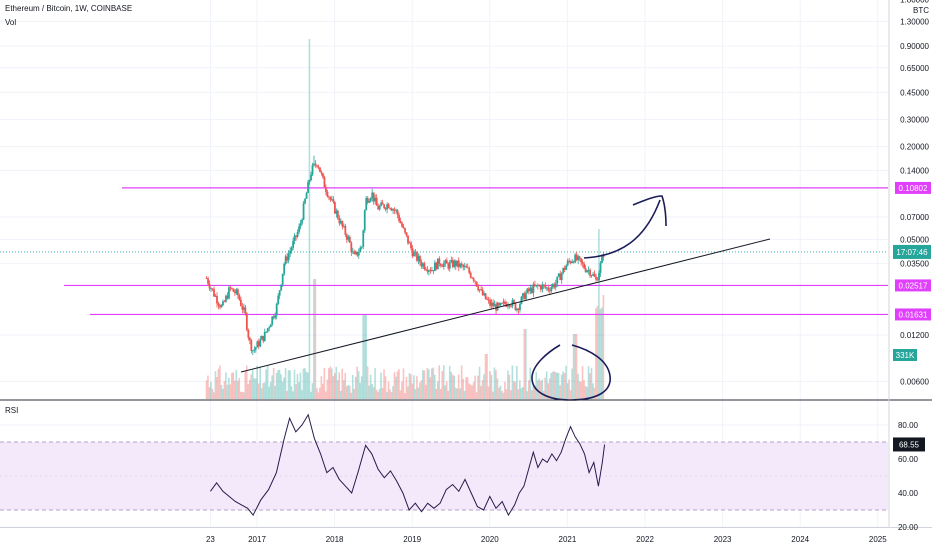 This screenshot has height=555, width=932. Describe the element at coordinates (407, 465) in the screenshot. I see `rsi-line` at that location.